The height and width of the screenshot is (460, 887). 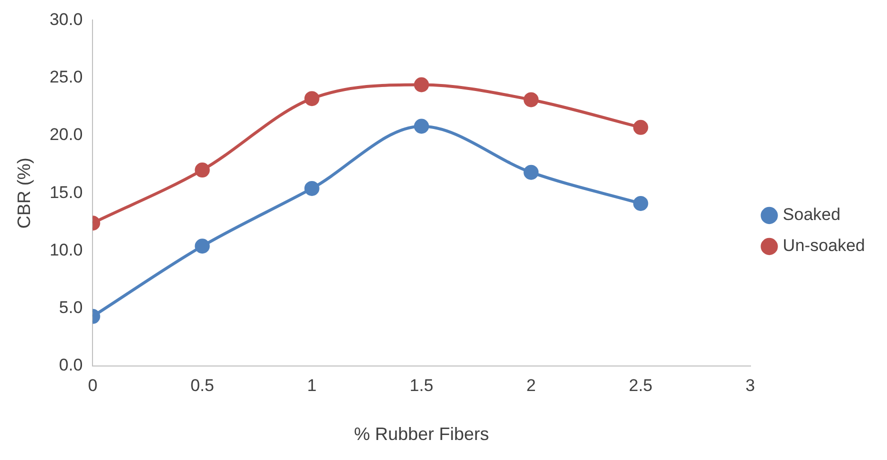 What do you see at coordinates (66, 77) in the screenshot?
I see `y-tick-label: 25.0` at bounding box center [66, 77].